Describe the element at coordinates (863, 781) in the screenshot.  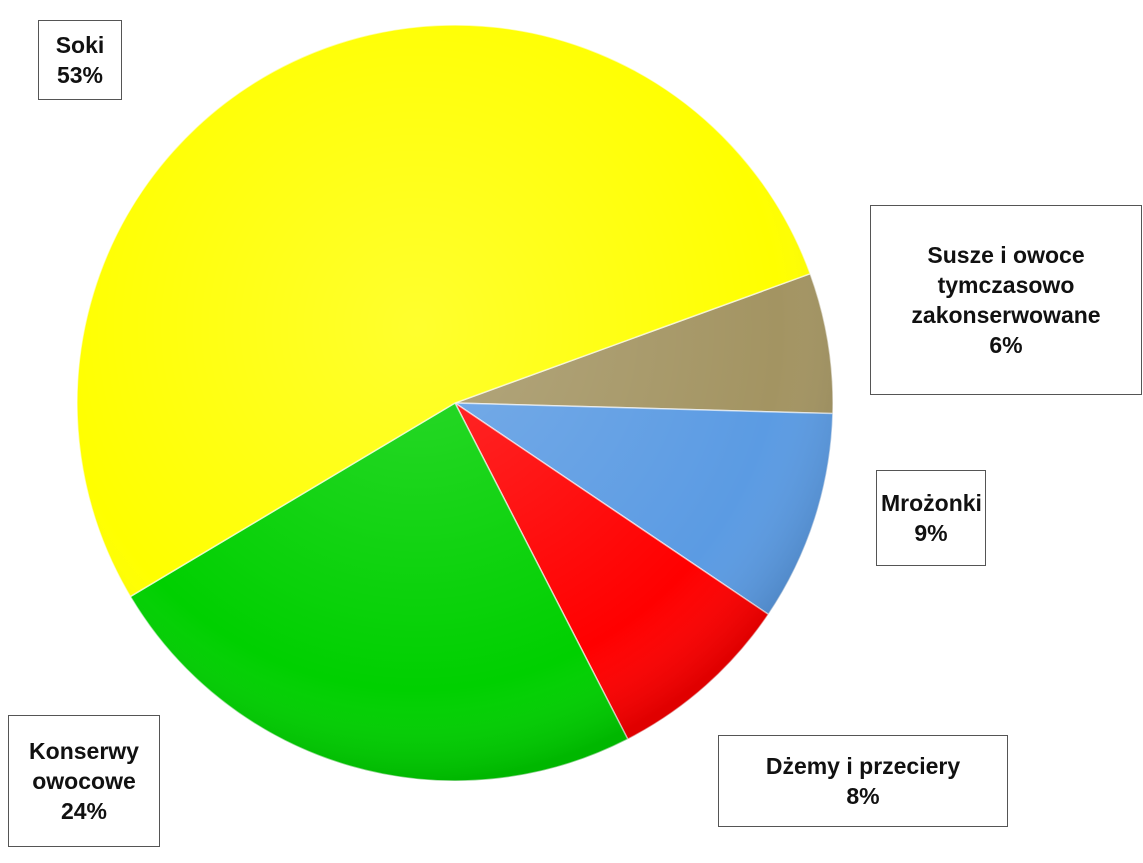
I see `data-label: Dżemy i przeciery 8%` at that location.